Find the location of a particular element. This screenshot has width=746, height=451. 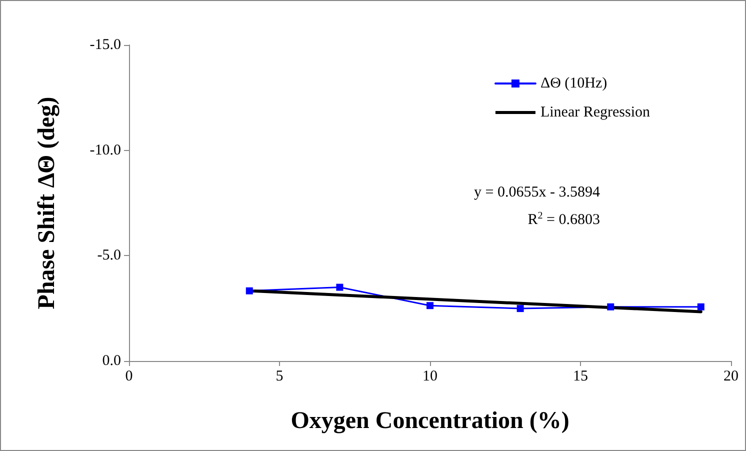

x-axis-title: Oxygen Concentration (%) is located at coordinates (430, 421).